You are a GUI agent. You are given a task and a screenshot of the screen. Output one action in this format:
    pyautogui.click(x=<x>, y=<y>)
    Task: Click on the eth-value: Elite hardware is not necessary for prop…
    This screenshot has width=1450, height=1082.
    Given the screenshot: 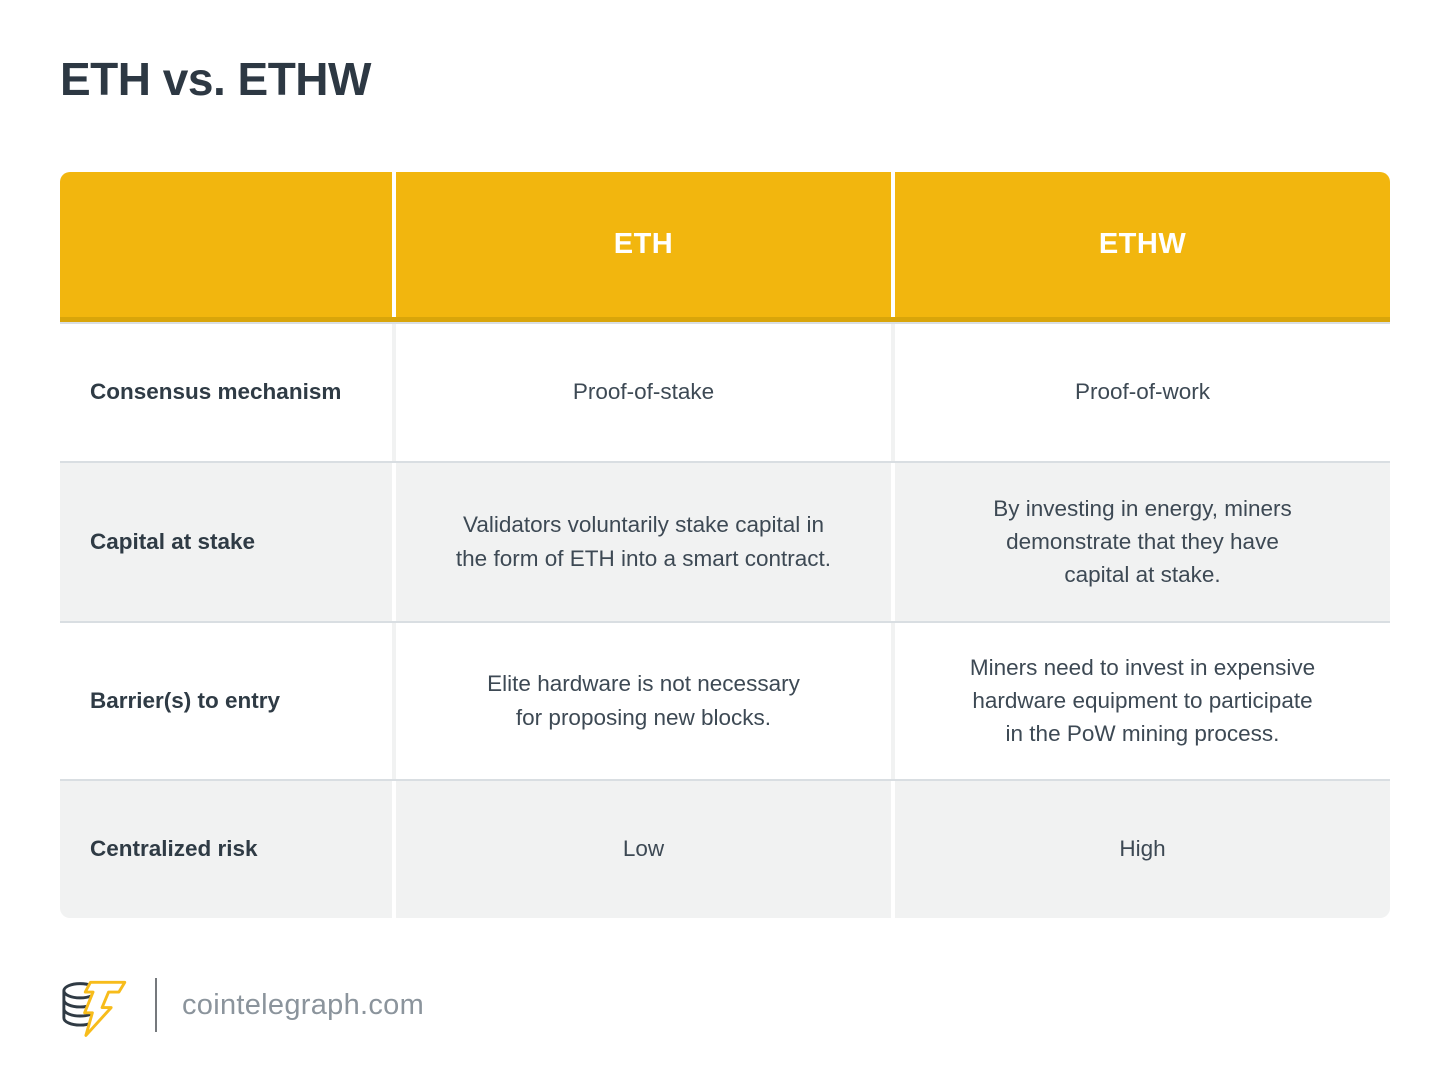 What is the action you would take?
    pyautogui.click(x=643, y=700)
    